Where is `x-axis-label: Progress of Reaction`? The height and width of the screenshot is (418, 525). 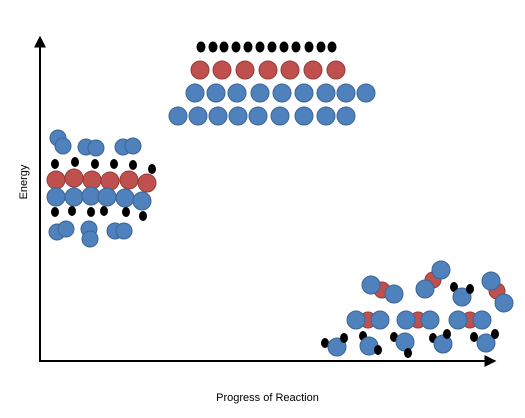 x-axis-label: Progress of Reaction is located at coordinates (267, 398).